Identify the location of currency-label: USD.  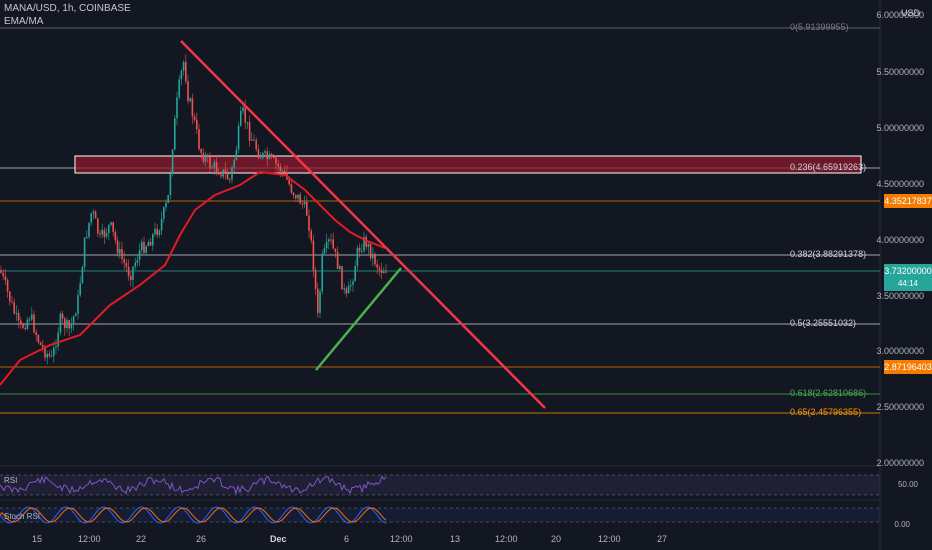
(910, 13).